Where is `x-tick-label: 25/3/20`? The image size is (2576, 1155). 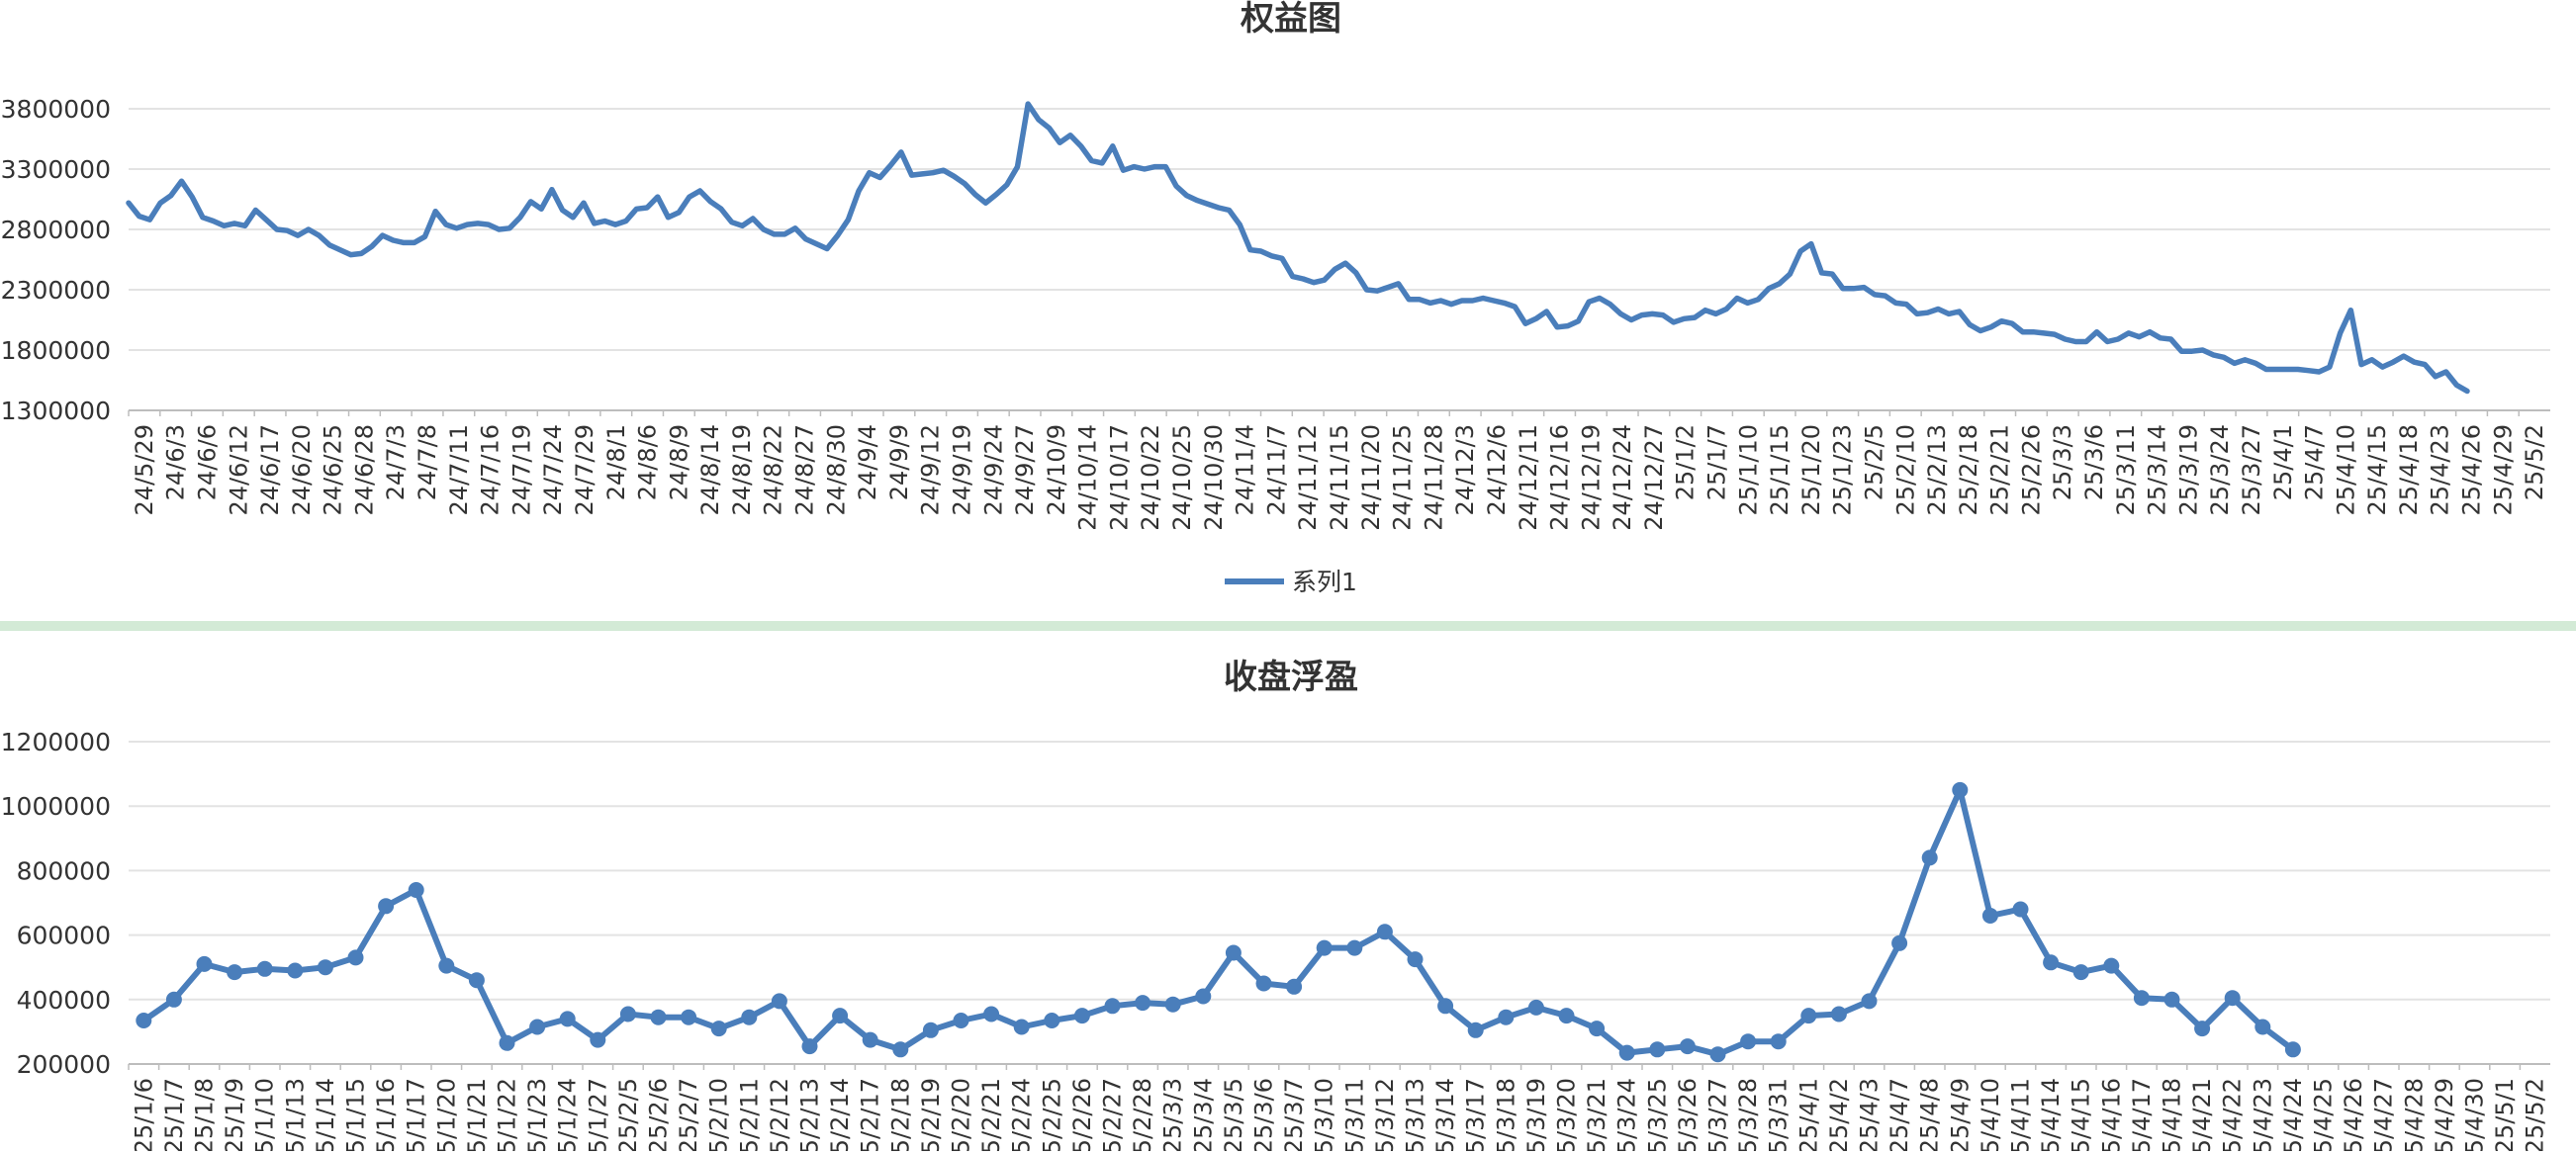
x-tick-label: 25/3/20 is located at coordinates (1567, 1114).